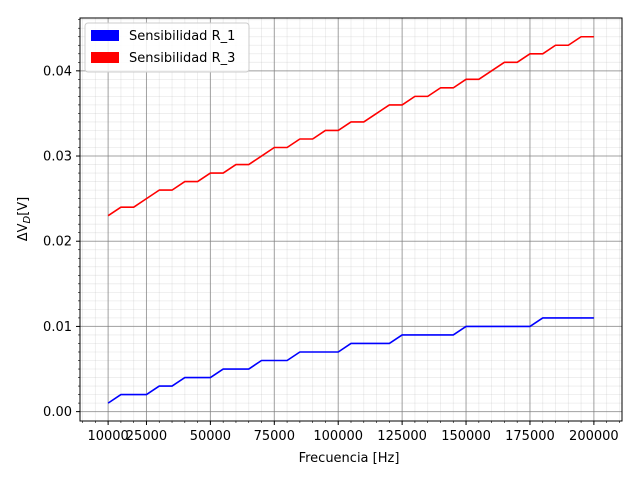 The image size is (640, 480). I want to click on x-tick-label: 10000, so click(107, 436).